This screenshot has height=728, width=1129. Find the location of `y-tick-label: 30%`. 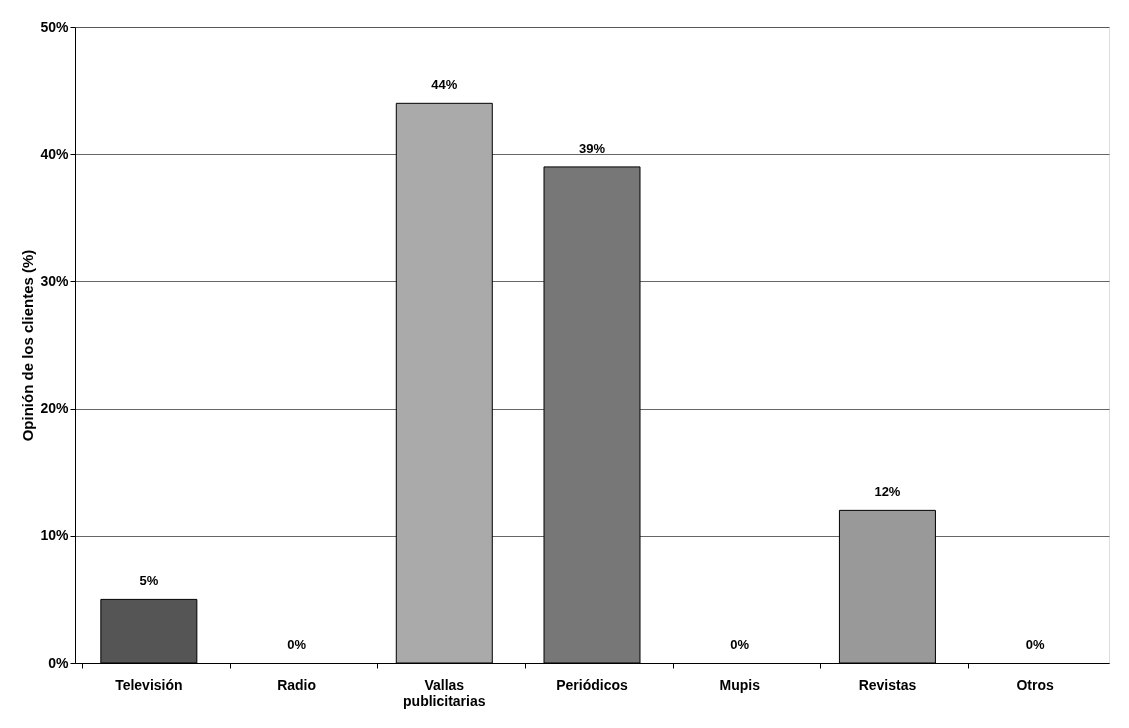

y-tick-label: 30% is located at coordinates (55, 280).